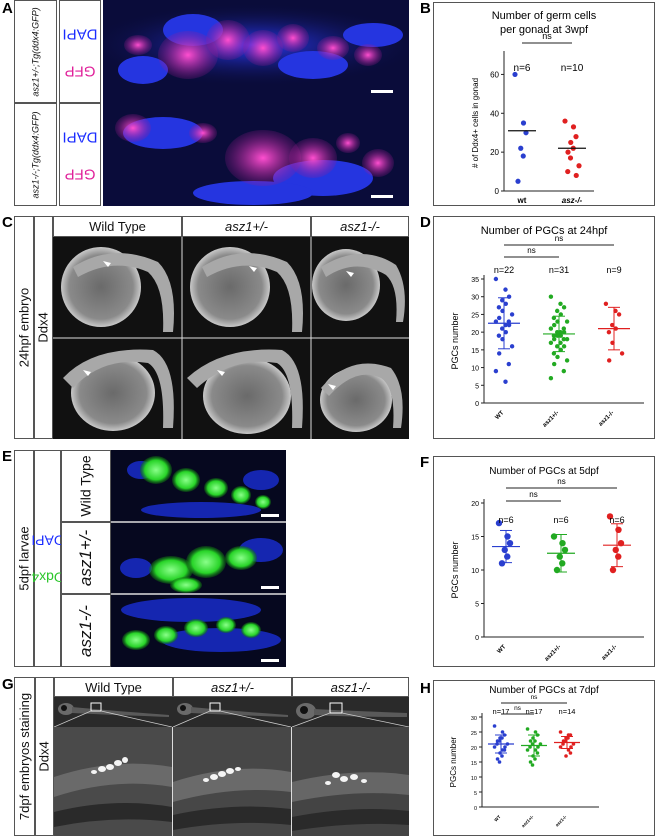 Image resolution: width=658 pixels, height=840 pixels. Describe the element at coordinates (35, 51) in the screenshot. I see `row1-genotype-box: asz1+/-;Tg(ddx4:GFP)` at that location.